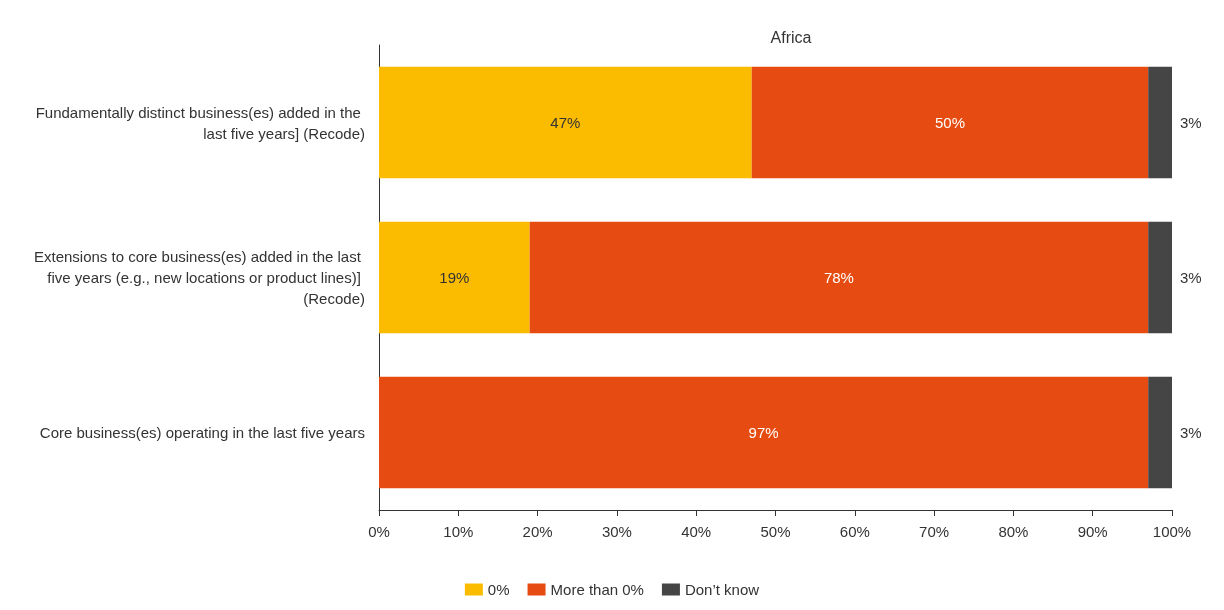 The height and width of the screenshot is (610, 1224). What do you see at coordinates (1092, 531) in the screenshot?
I see `x-tick-label: 90%` at bounding box center [1092, 531].